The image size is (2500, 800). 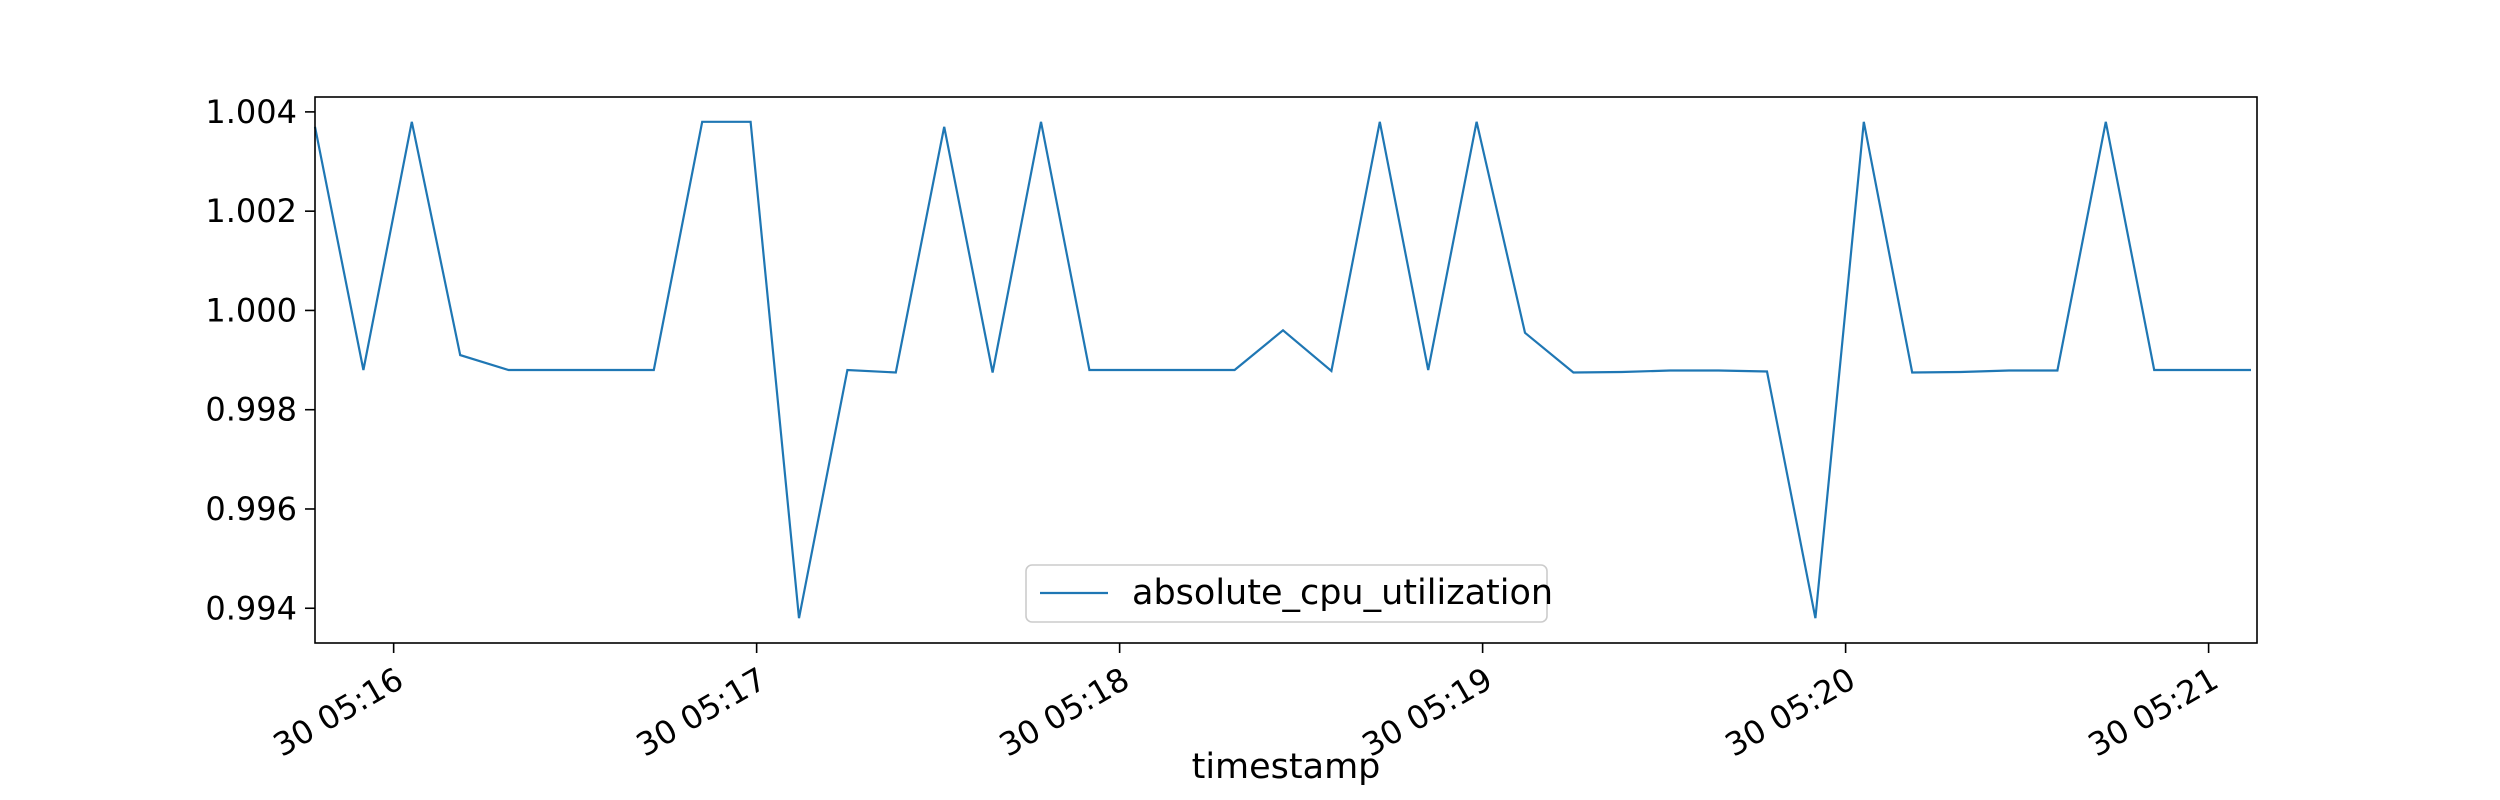 What do you see at coordinates (1342, 593) in the screenshot?
I see `legend-label: absolute_cpu_utilization` at bounding box center [1342, 593].